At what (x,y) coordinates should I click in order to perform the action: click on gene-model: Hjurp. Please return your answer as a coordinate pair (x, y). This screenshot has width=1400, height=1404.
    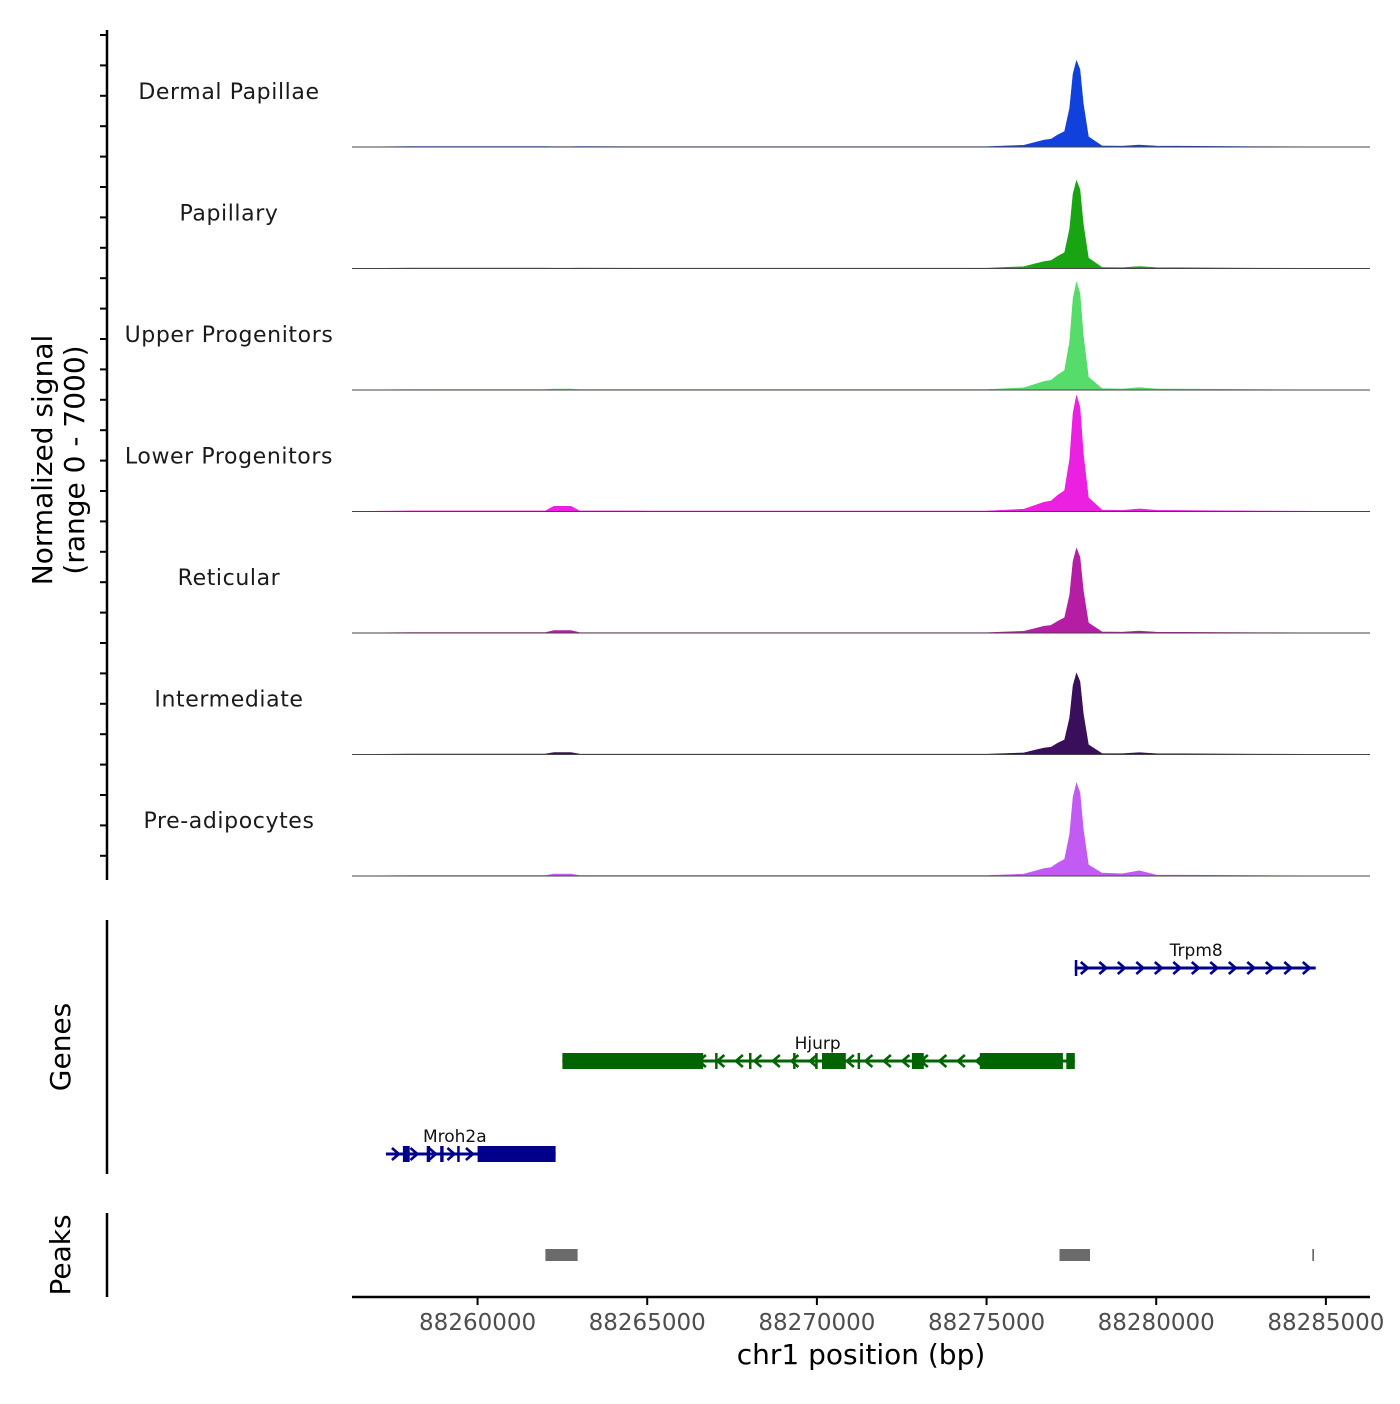
    Looking at the image, I should click on (818, 1051).